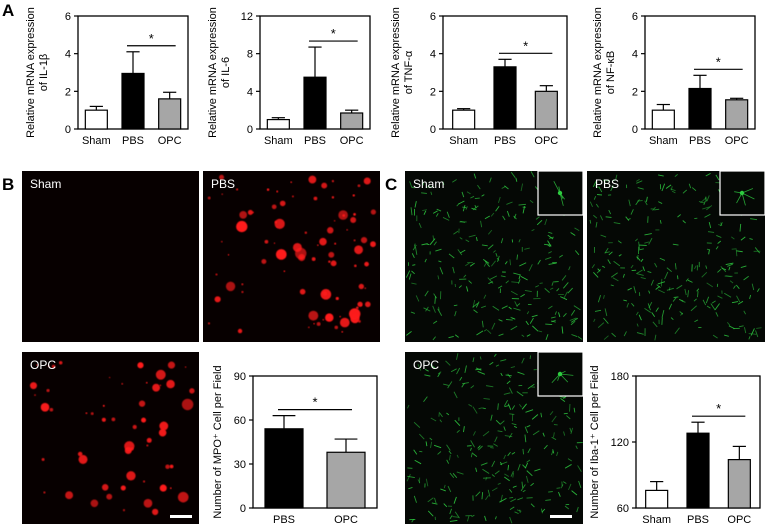 This screenshot has height=531, width=767. Describe the element at coordinates (219, 72) in the screenshot. I see `y-axis-label: Relative mRNA expressionof IL-6` at that location.